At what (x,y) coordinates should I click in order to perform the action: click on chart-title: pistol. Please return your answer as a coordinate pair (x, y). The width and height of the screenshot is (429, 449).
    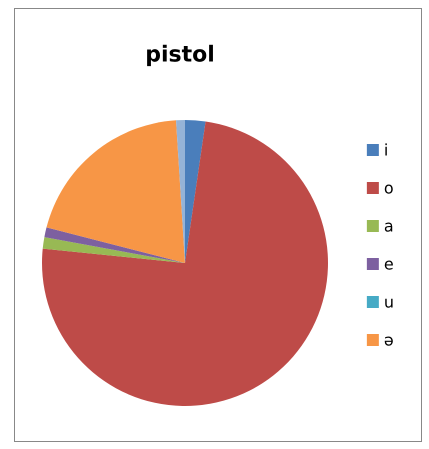
    Looking at the image, I should click on (180, 55).